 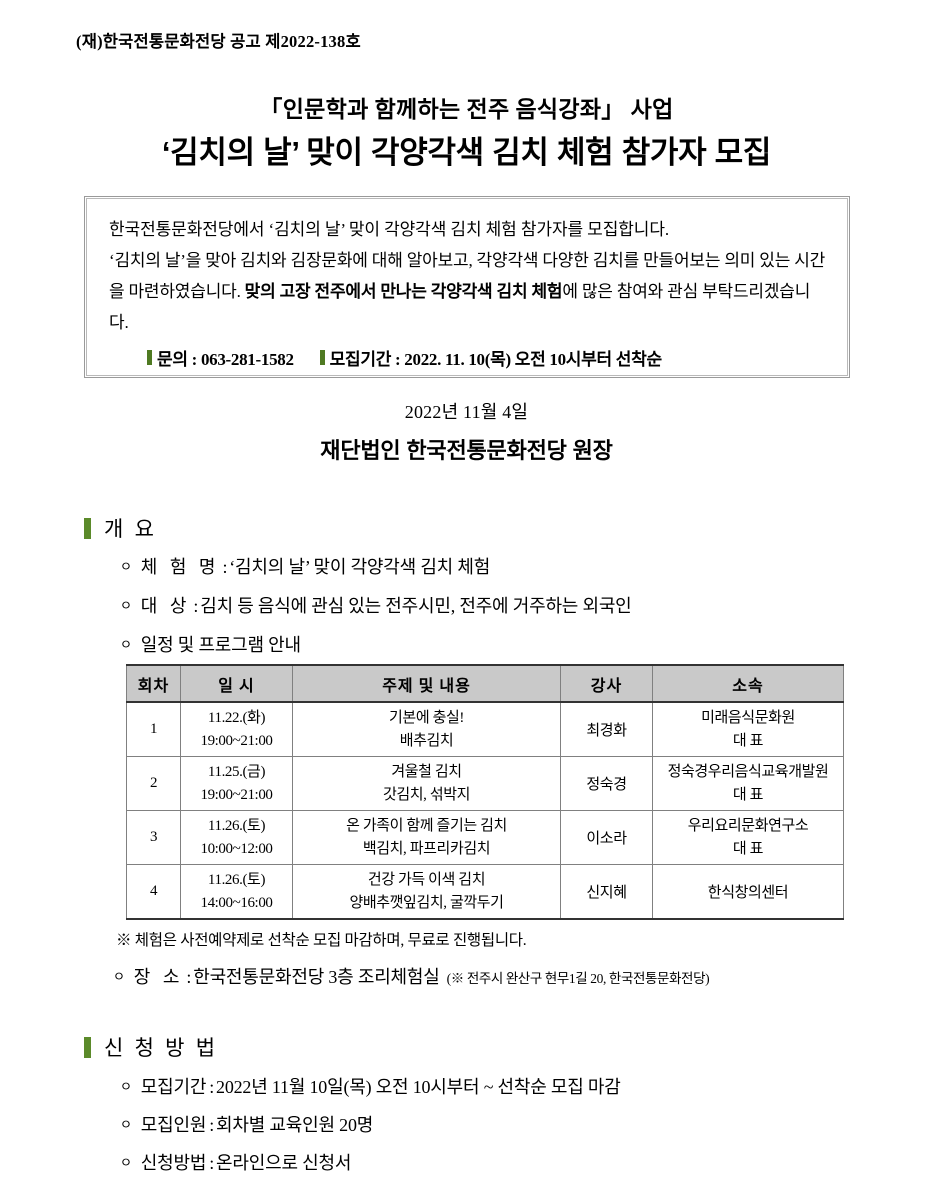 I want to click on cell-no: 3, so click(x=153, y=837).